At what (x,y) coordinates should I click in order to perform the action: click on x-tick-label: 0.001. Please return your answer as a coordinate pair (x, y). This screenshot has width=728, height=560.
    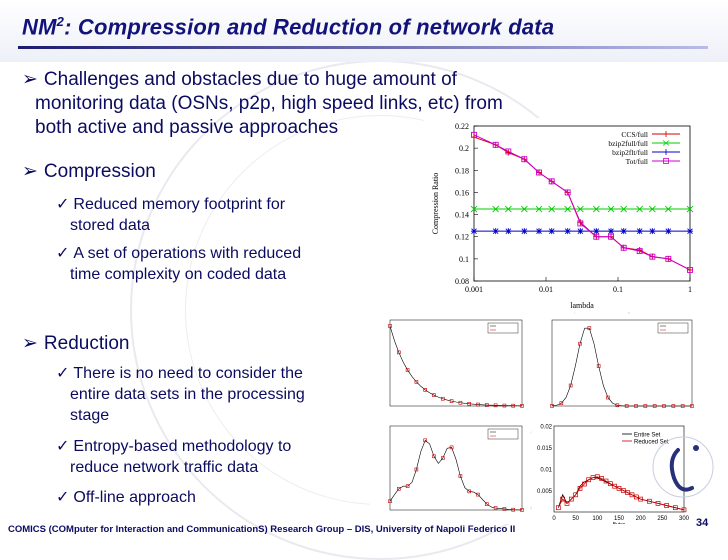
    Looking at the image, I should click on (474, 289).